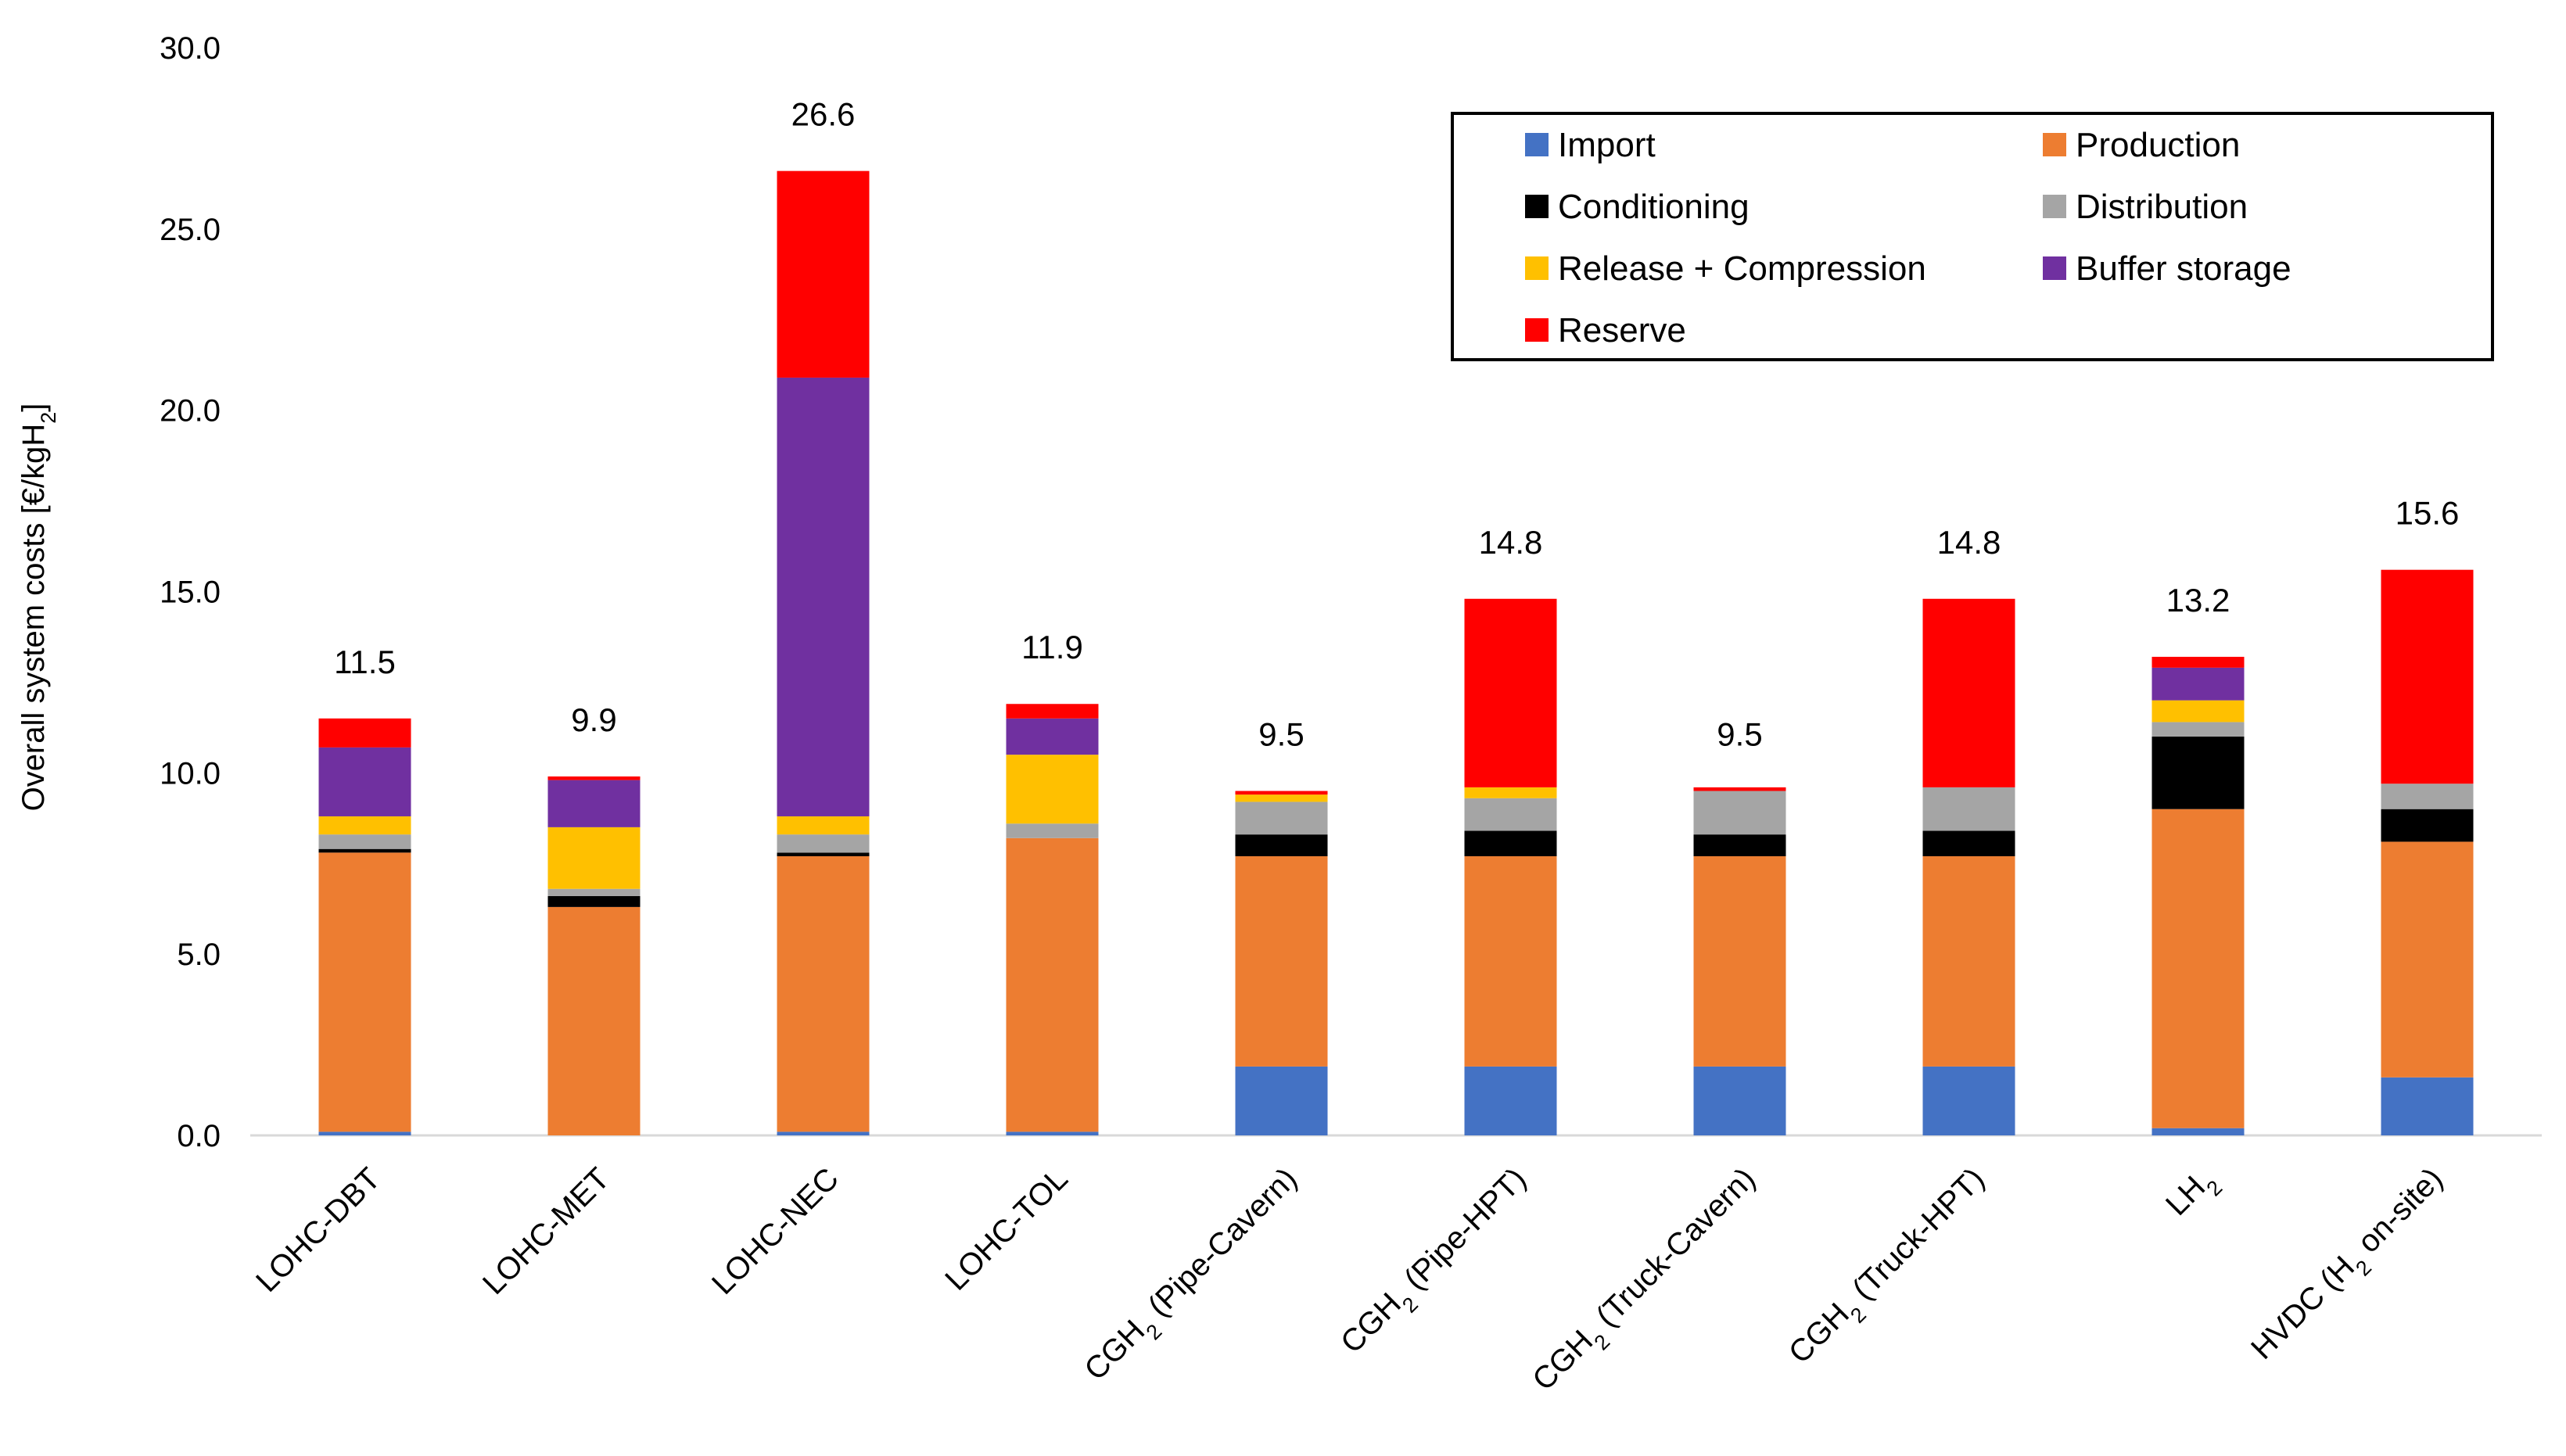 This screenshot has width=2566, height=1456. I want to click on legend-label-import: Import, so click(1607, 145).